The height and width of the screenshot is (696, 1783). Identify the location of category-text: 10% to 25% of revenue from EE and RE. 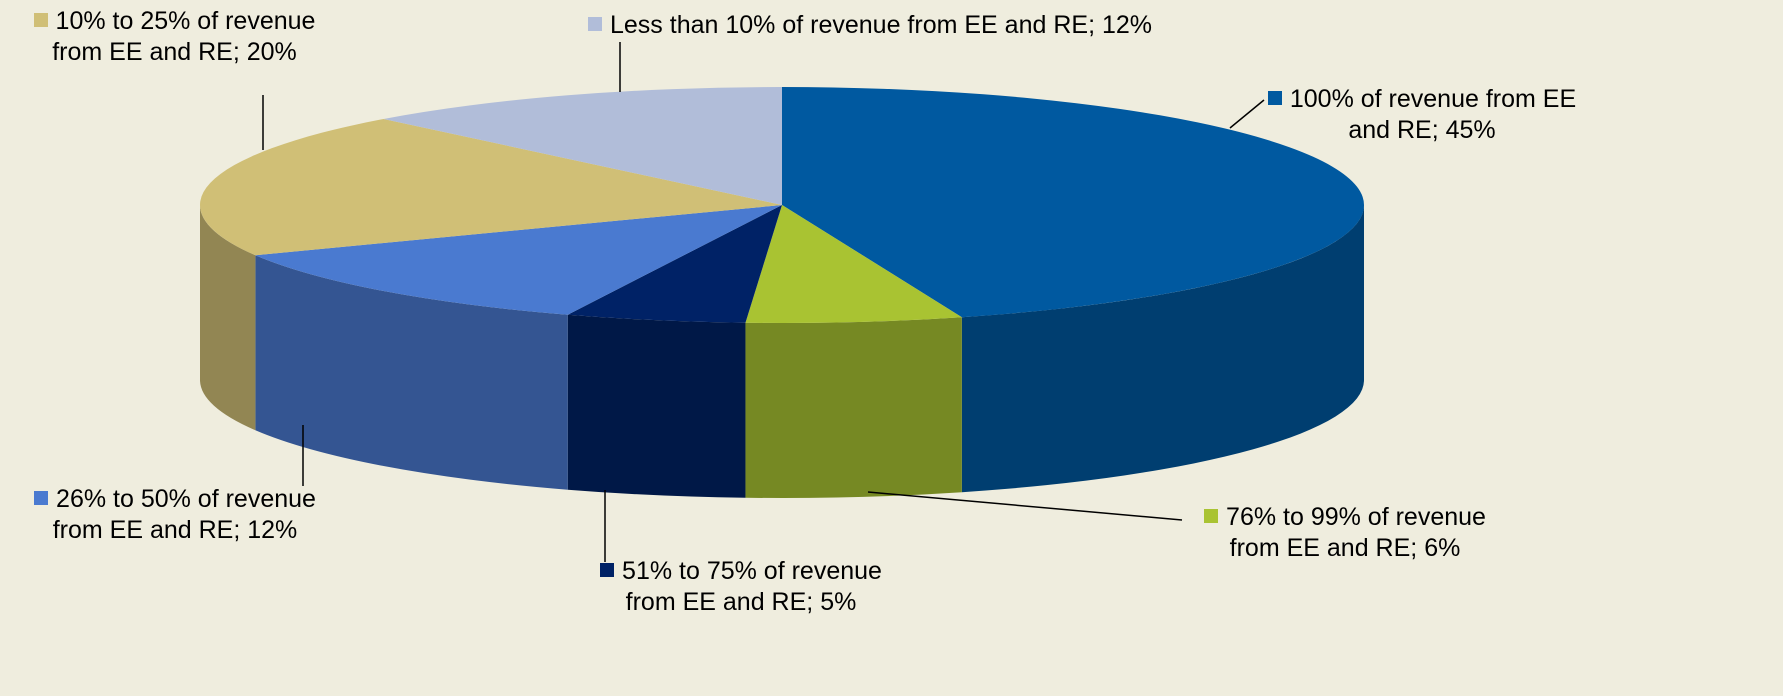
(184, 36).